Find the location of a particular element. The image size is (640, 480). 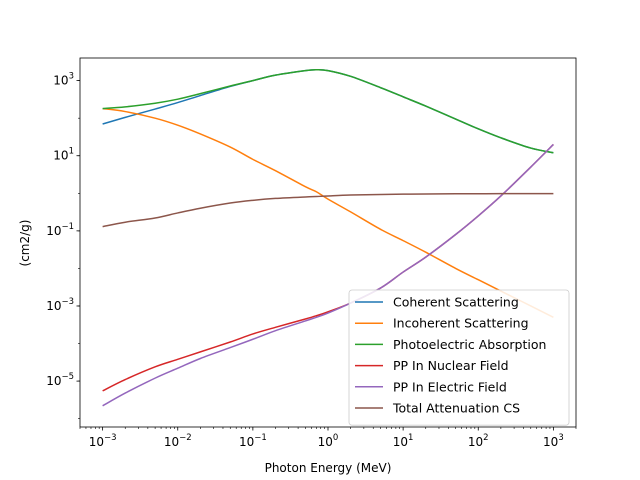

legend-label-coherent-scattering: Coherent Scattering is located at coordinates (456, 302).